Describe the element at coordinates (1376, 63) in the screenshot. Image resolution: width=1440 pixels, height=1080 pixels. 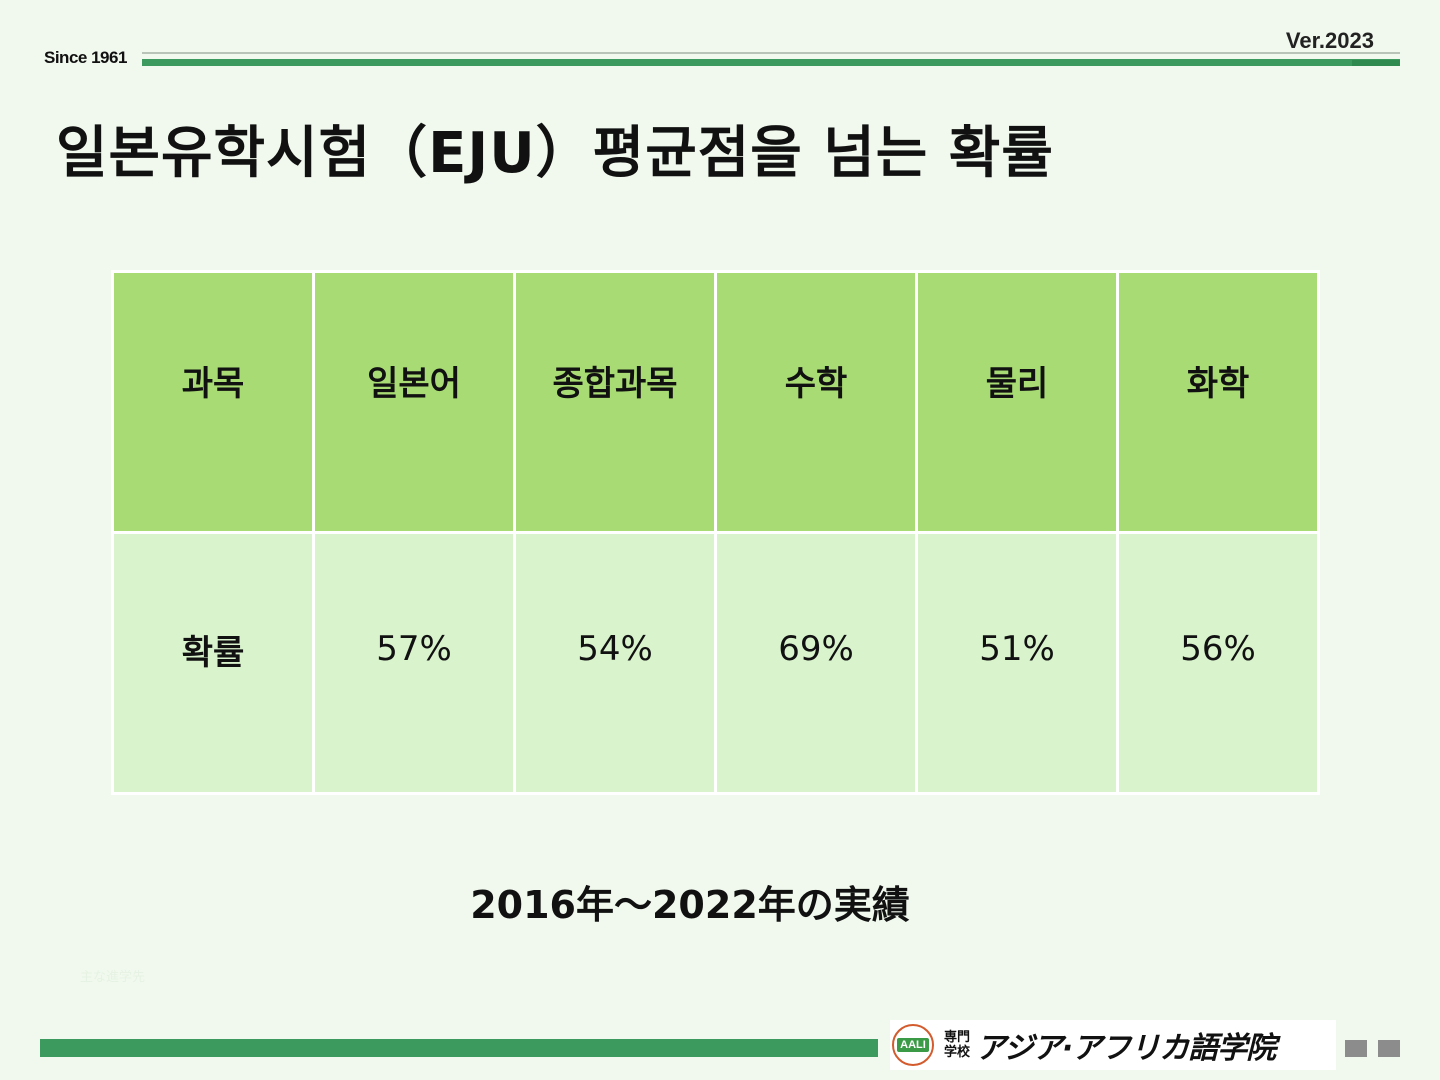
I see `header-rule-accent` at that location.